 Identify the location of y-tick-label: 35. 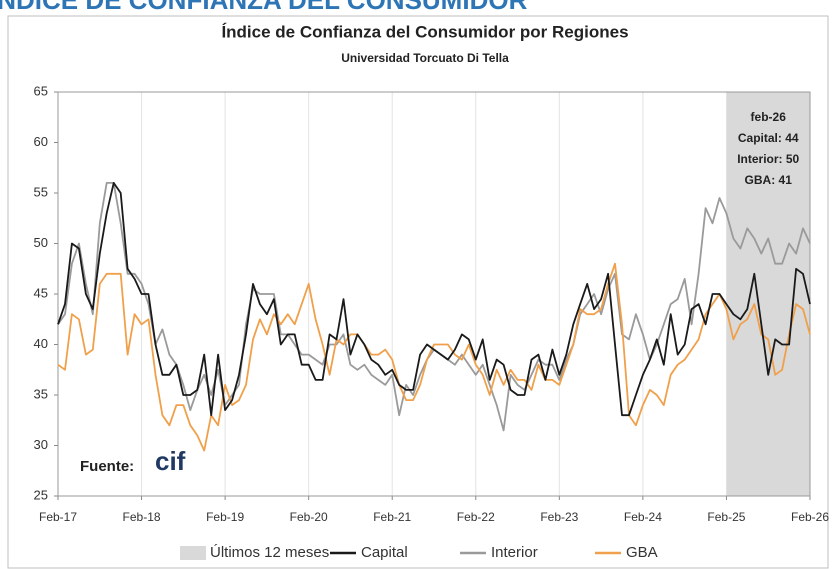
(41, 393).